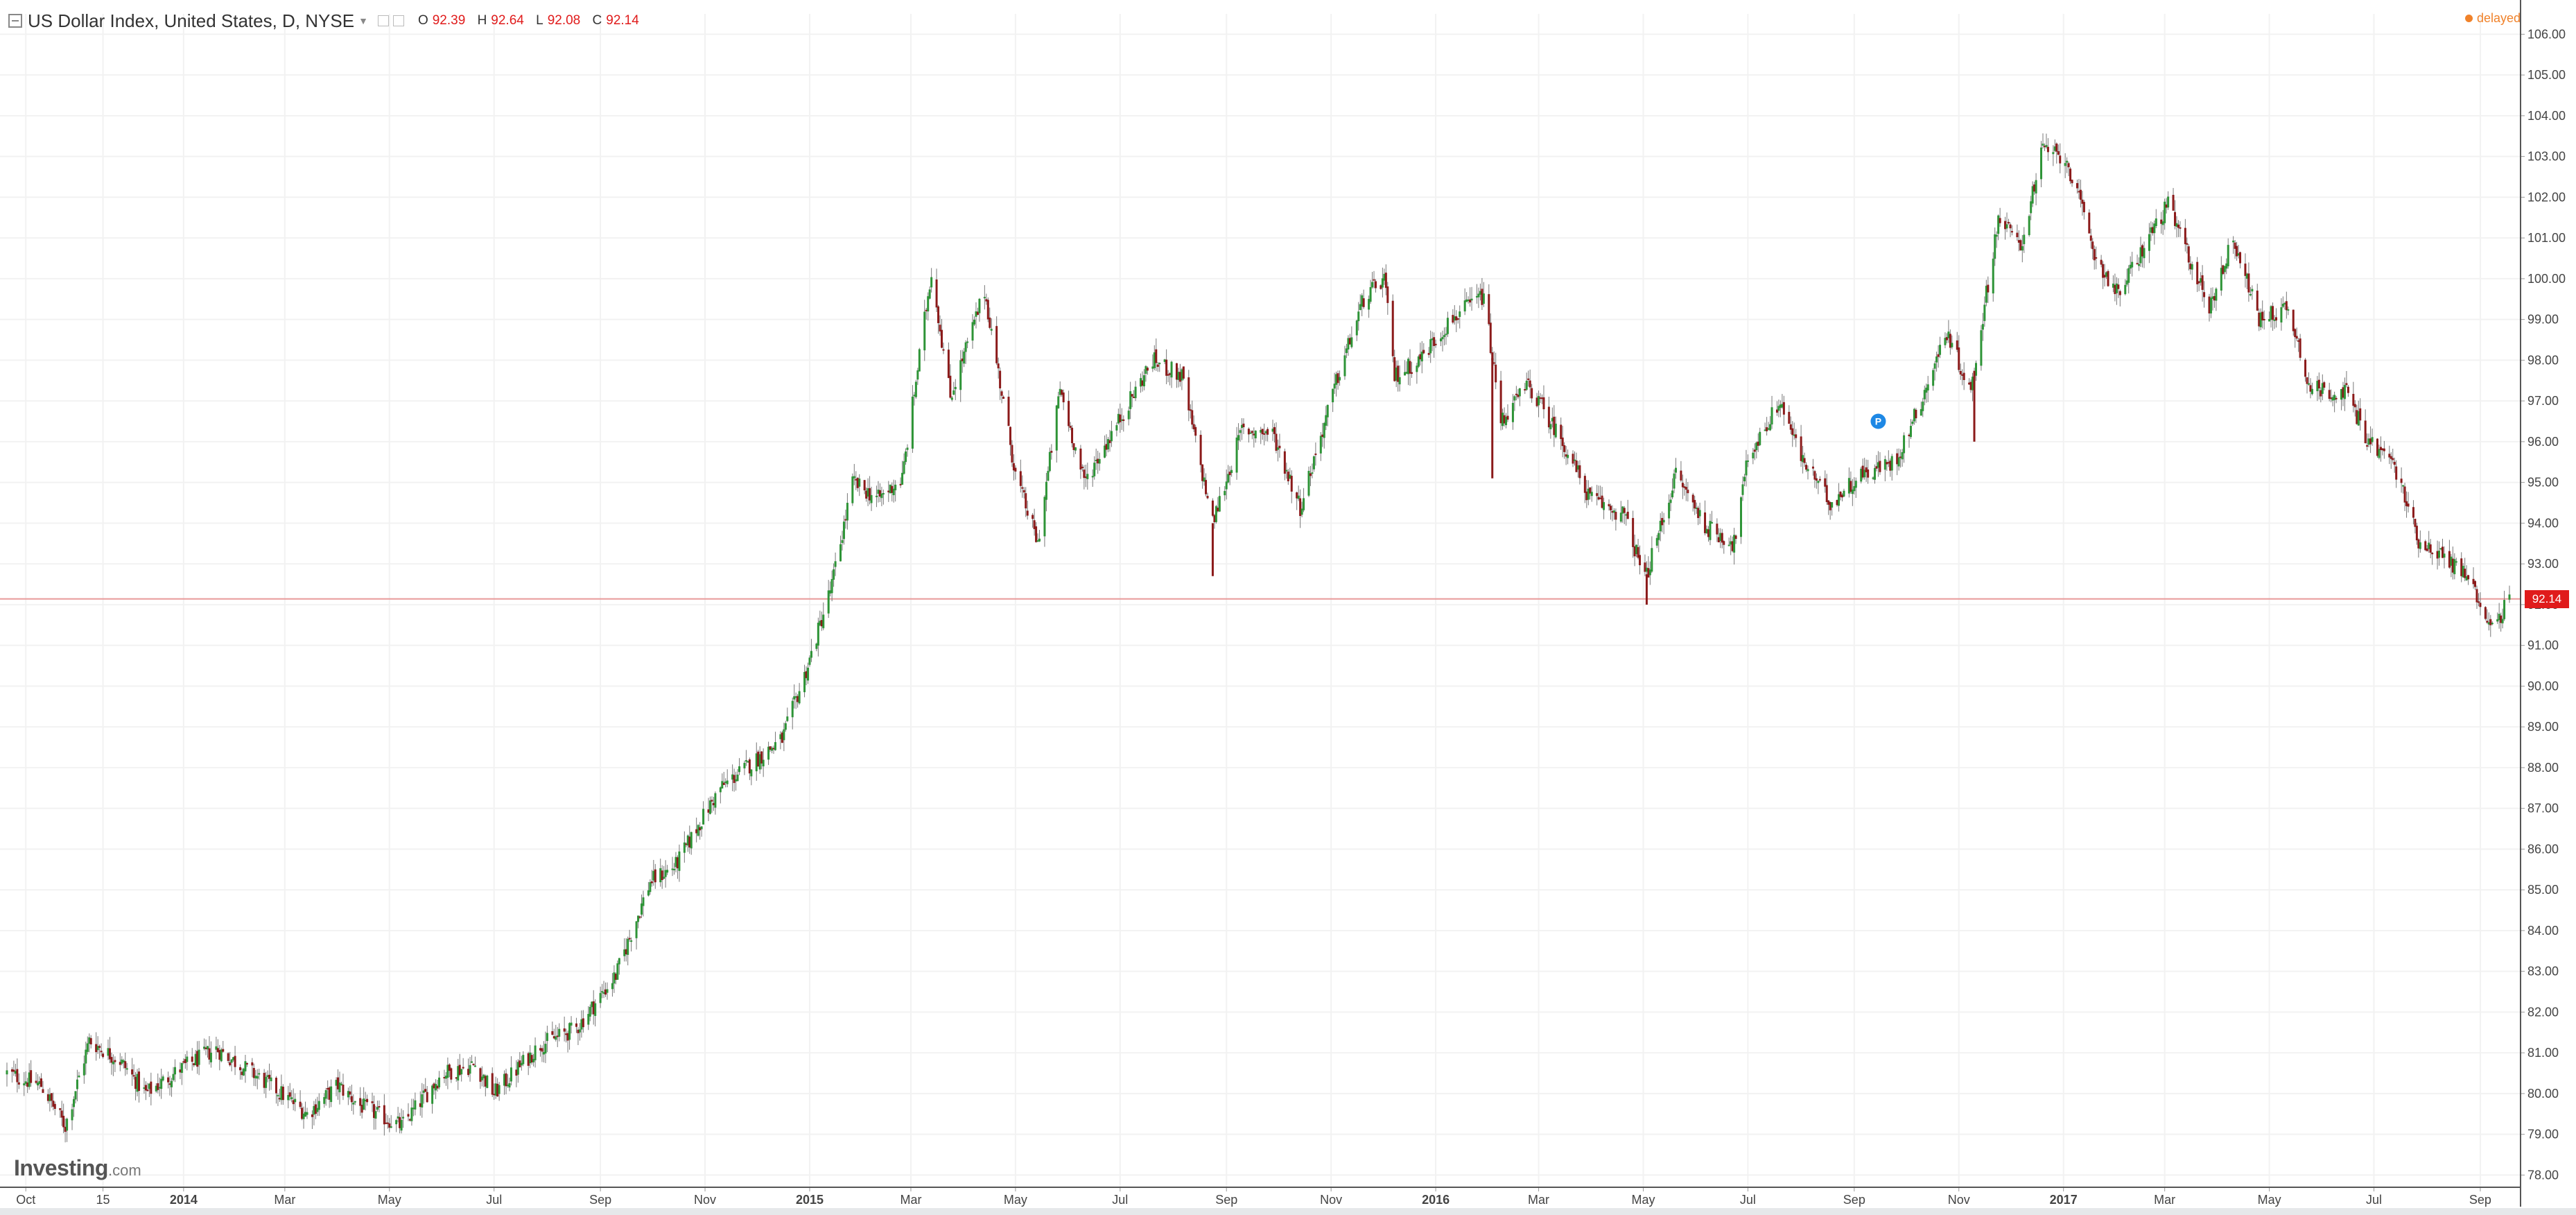  I want to click on event-marker: P, so click(1878, 421).